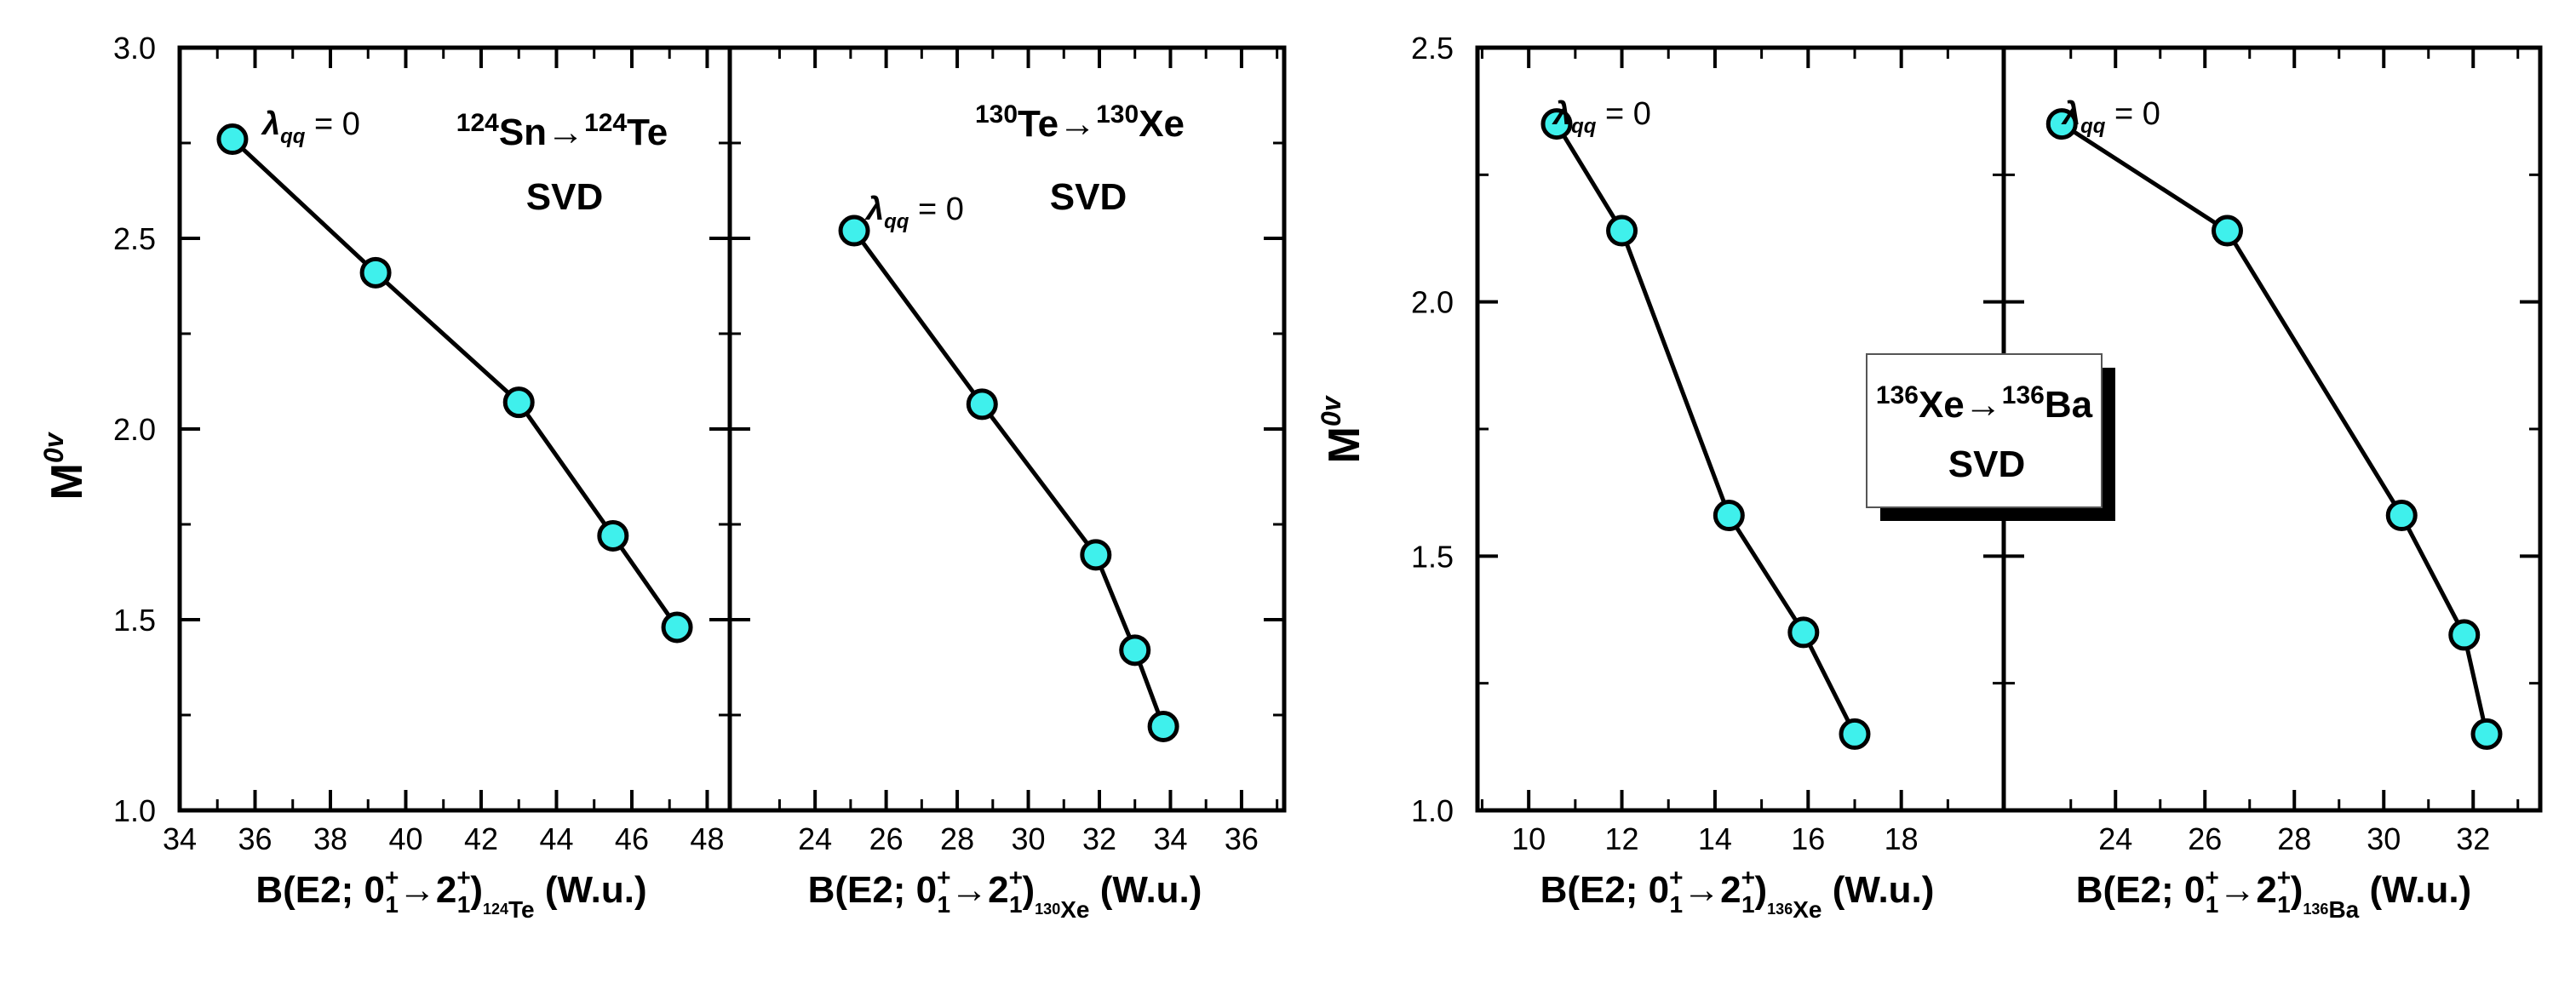 The image size is (2576, 984). What do you see at coordinates (914, 213) in the screenshot?
I see `left-b-lambda-annotation: λqq = 0` at bounding box center [914, 213].